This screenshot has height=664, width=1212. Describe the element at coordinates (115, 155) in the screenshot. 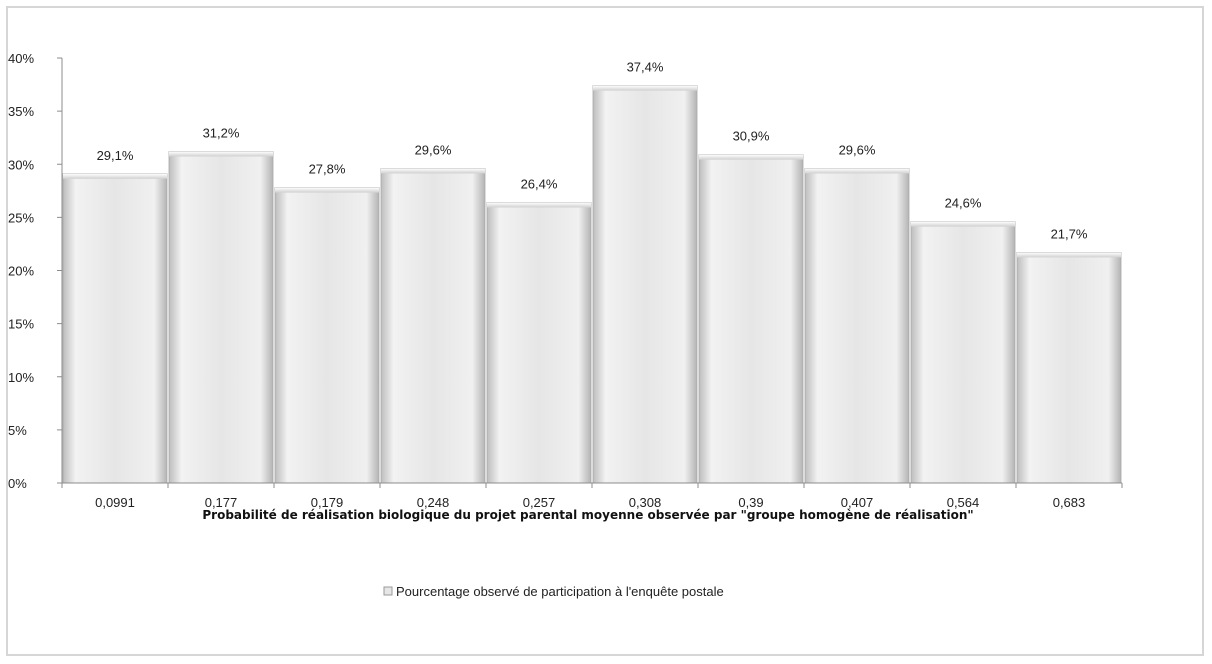

I see `bar-data-label: 29,1%` at that location.